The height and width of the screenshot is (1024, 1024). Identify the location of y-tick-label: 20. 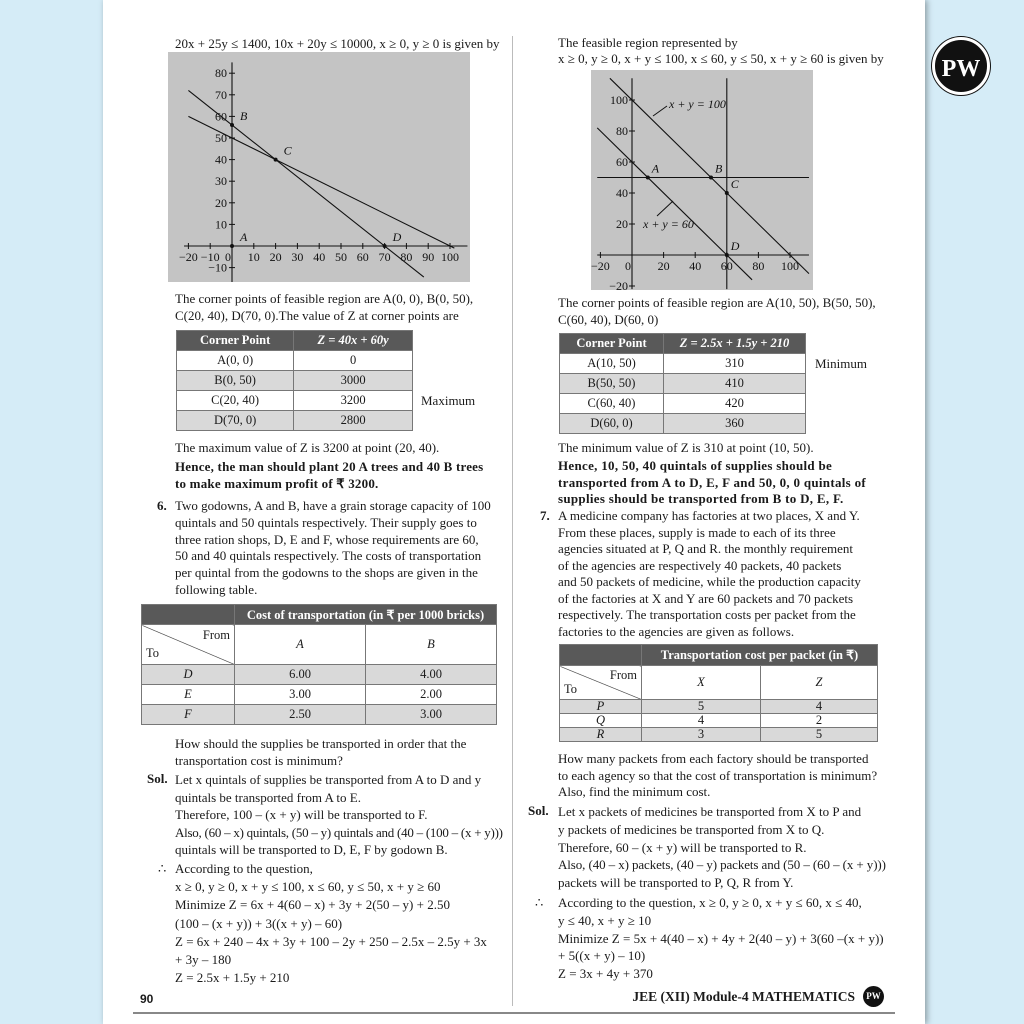
(622, 224).